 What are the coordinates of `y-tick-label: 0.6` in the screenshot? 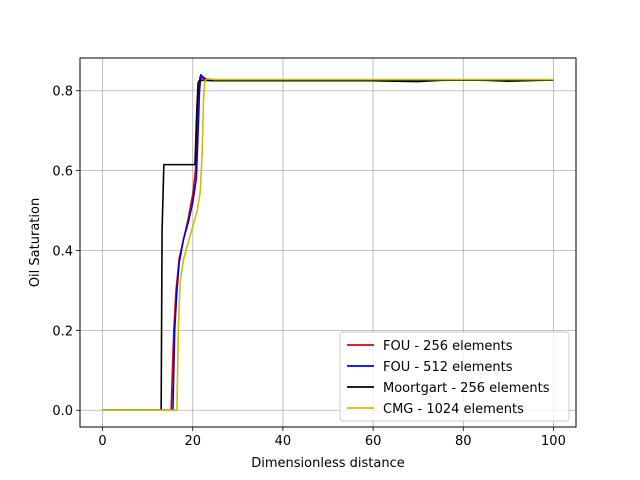 It's located at (62, 172).